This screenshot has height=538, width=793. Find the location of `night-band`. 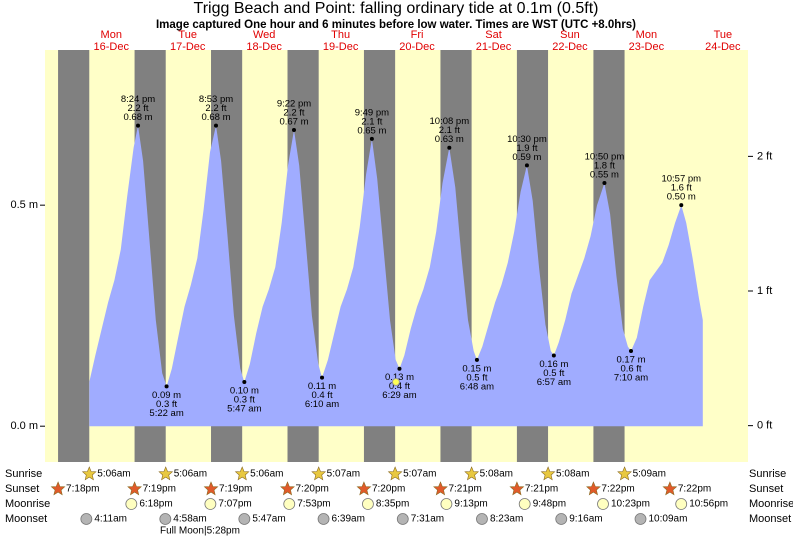

night-band is located at coordinates (74, 256).